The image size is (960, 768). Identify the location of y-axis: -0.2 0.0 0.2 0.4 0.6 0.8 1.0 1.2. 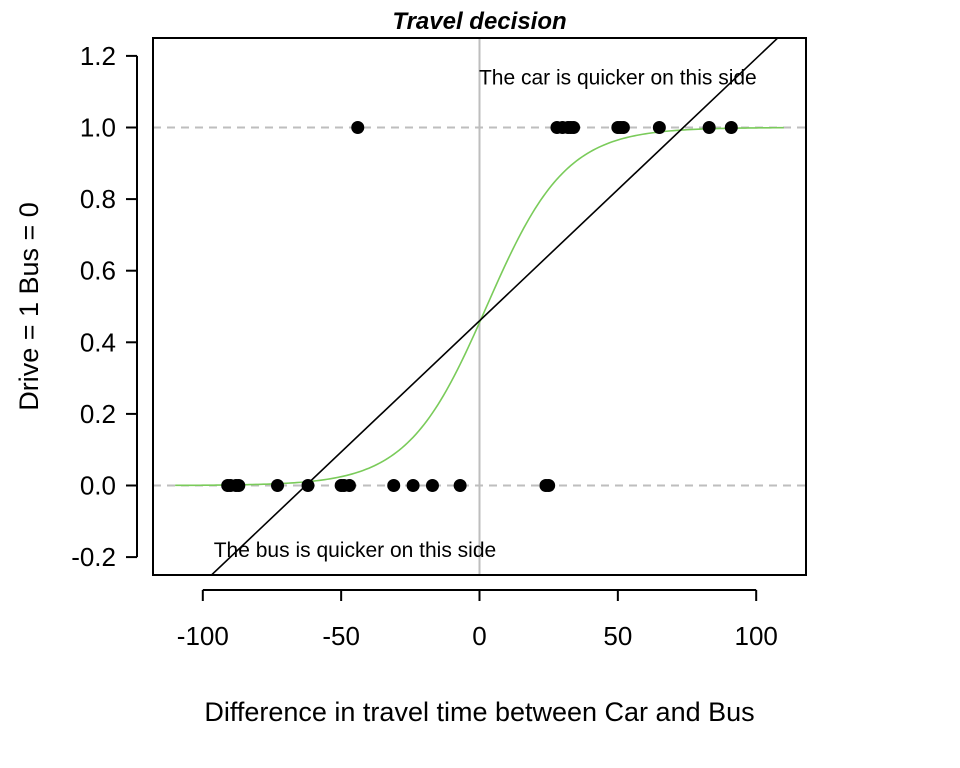
(104, 306).